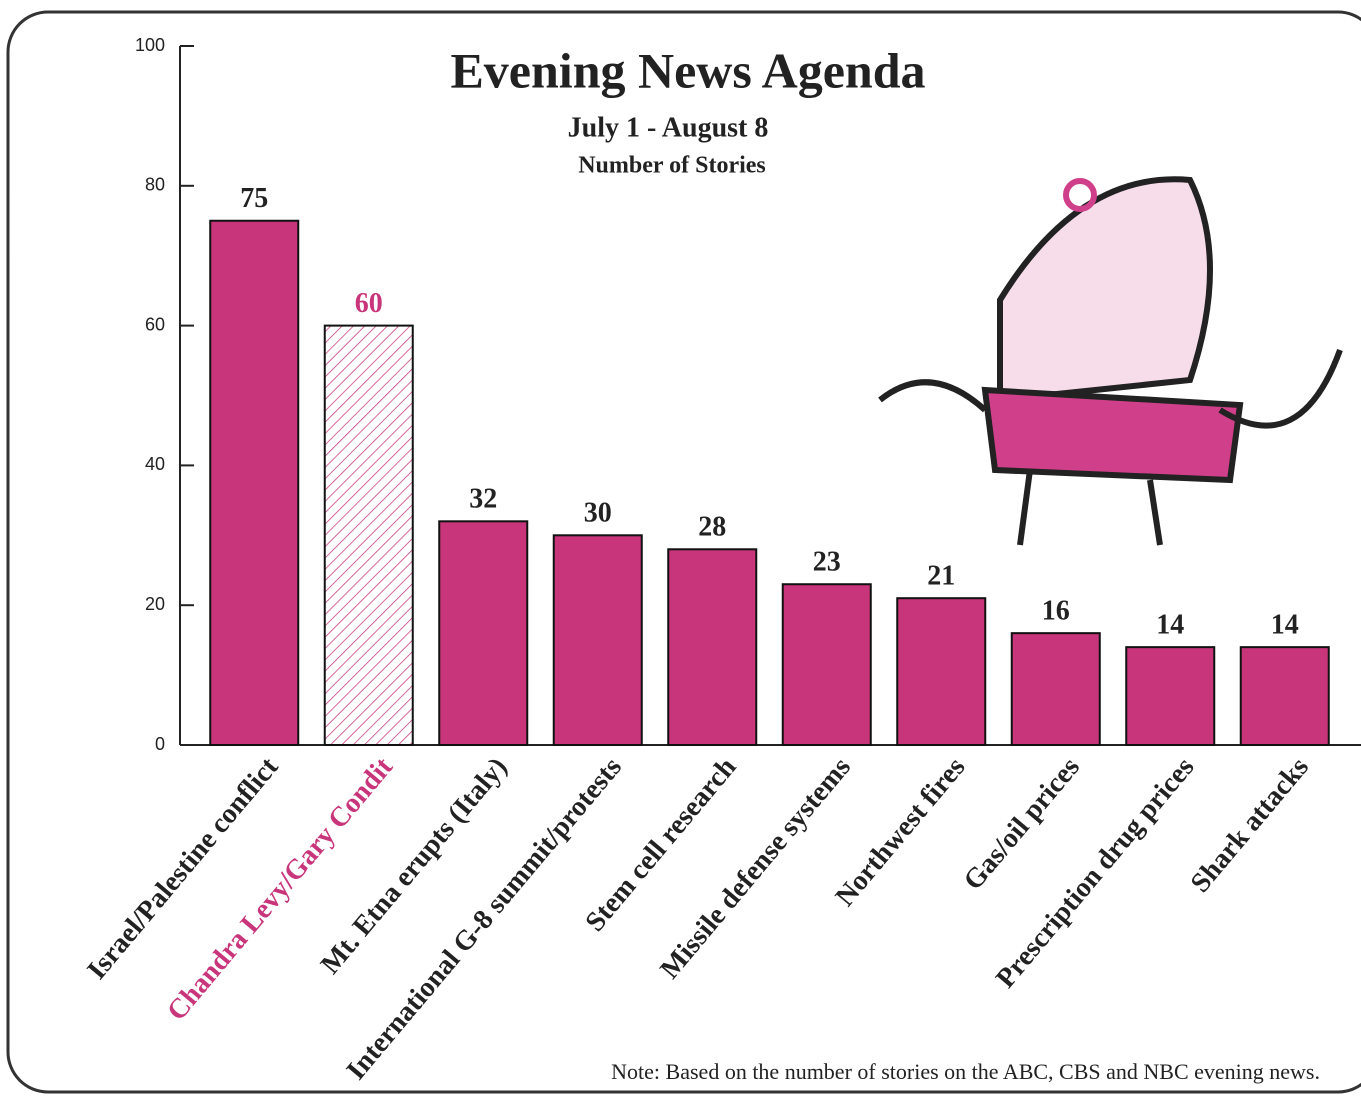 The image size is (1361, 1099). What do you see at coordinates (414, 866) in the screenshot?
I see `x-tick-label: Mt. Etna erupts (Italy)` at bounding box center [414, 866].